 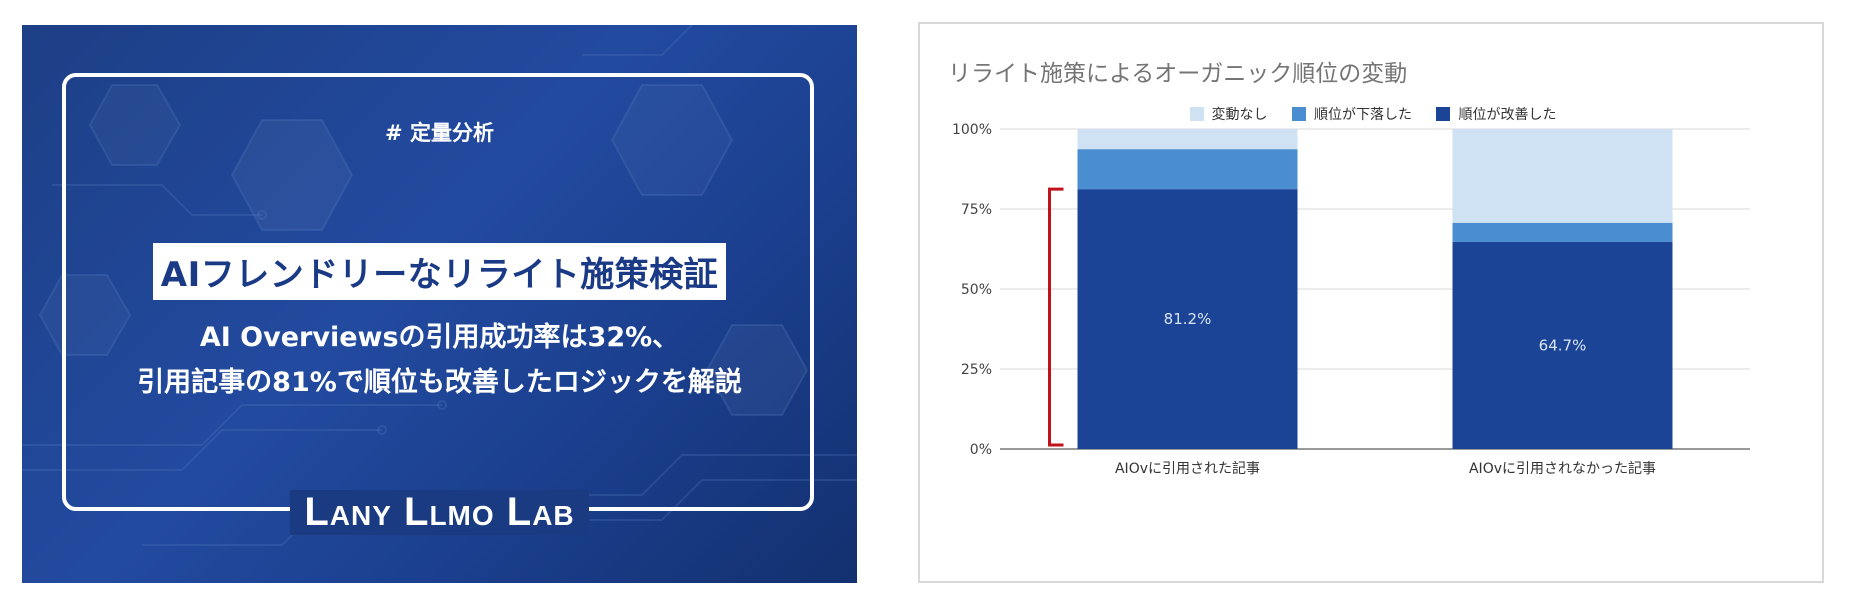 I want to click on banner-subtitle-line-2: 引用記事の81%で順位も改善したロジックを解説, so click(x=439, y=382).